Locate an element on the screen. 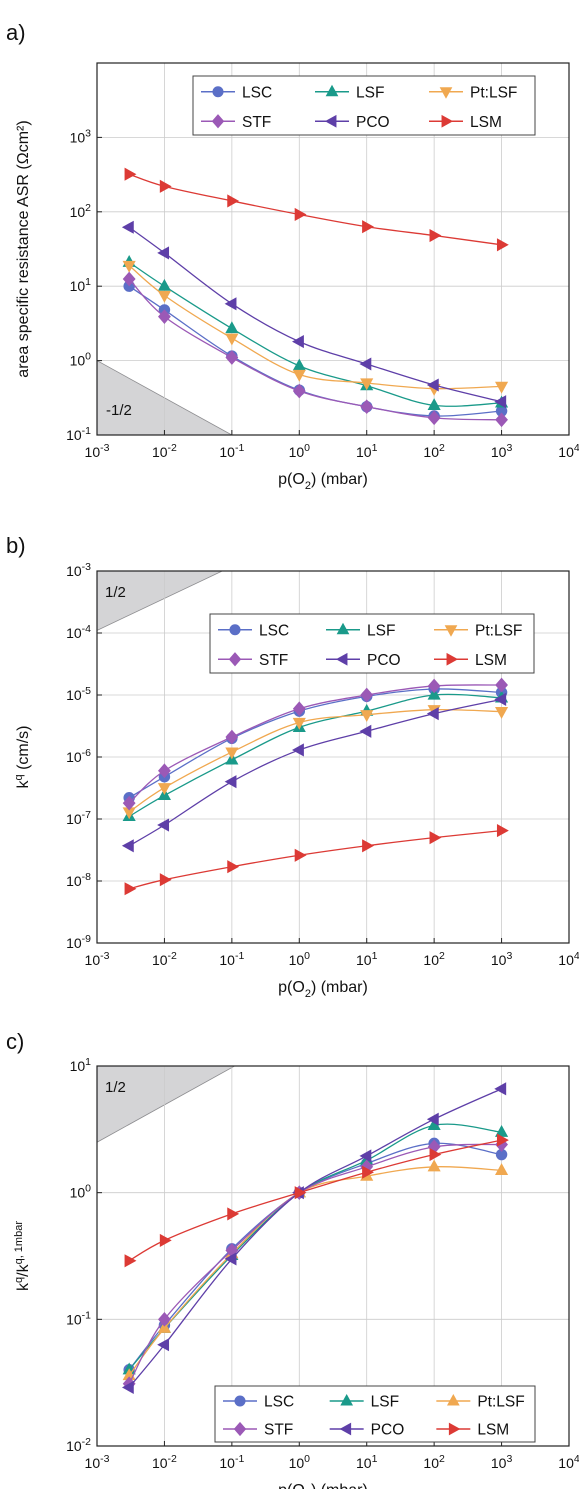  panel-label: b) is located at coordinates (16, 545).